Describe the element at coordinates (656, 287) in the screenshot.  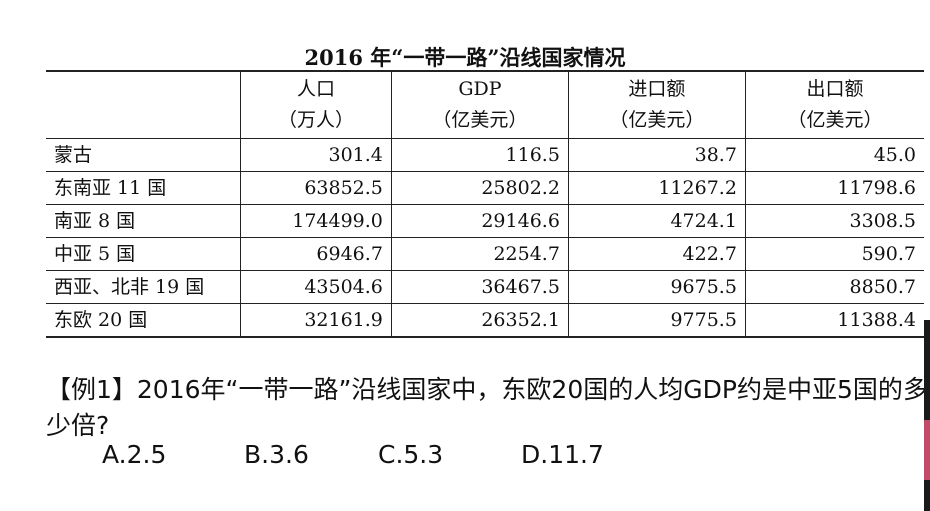
I see `imports-cell: 9675.5` at that location.